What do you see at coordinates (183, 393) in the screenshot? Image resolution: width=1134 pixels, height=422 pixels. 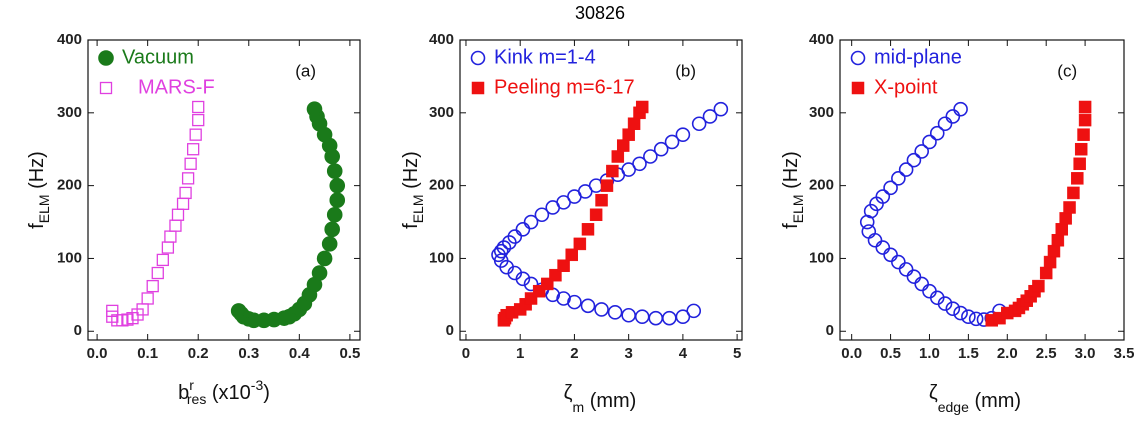 I see `x-axis-label-part: b` at bounding box center [183, 393].